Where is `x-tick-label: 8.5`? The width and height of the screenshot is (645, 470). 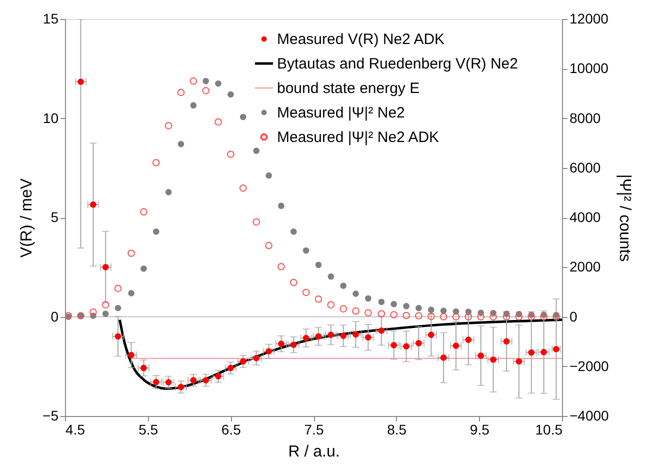 x-tick-label: 8.5 is located at coordinates (397, 430).